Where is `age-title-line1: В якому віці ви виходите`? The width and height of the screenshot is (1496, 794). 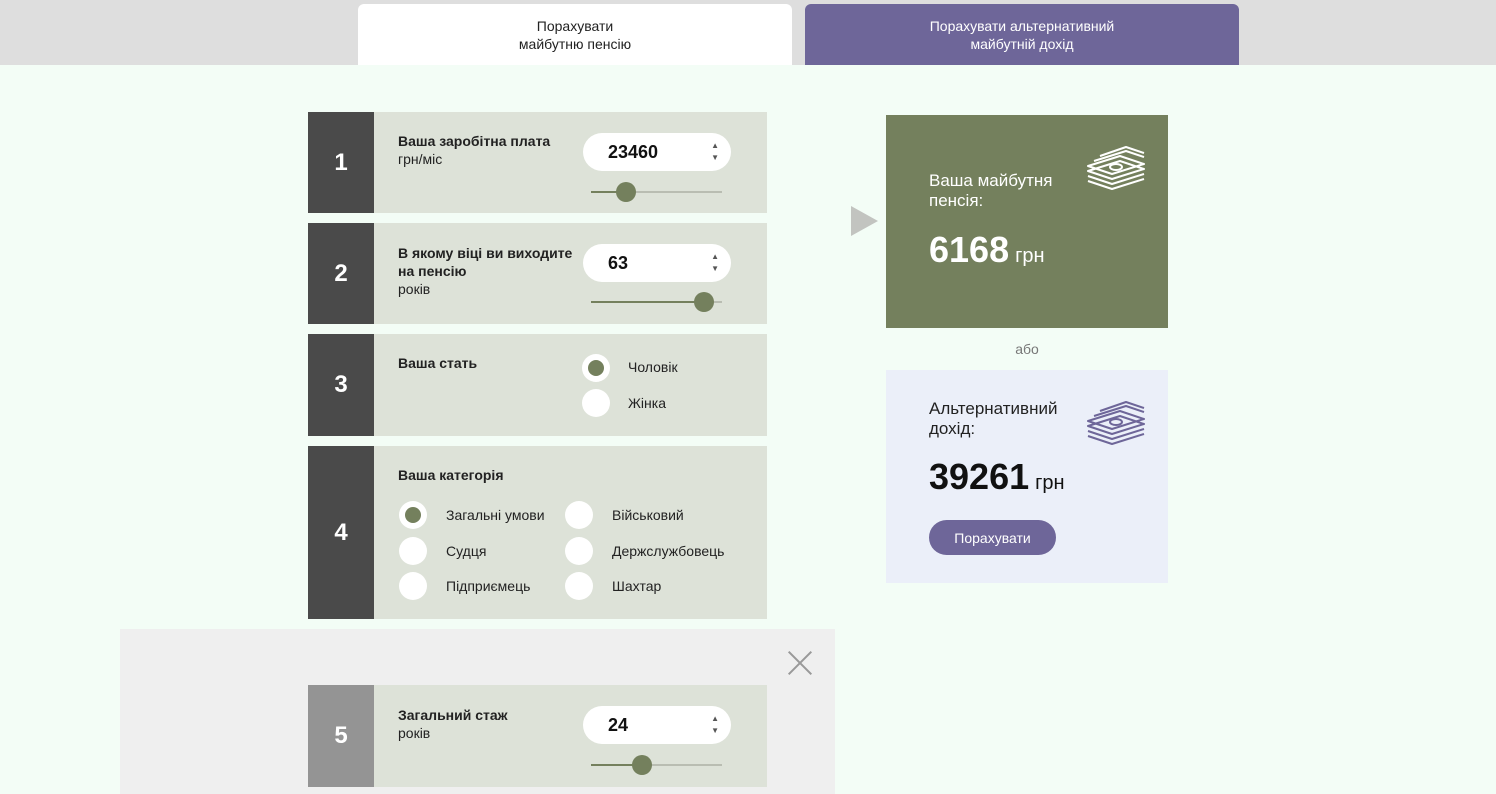 age-title-line1: В якому віці ви виходите is located at coordinates (485, 253).